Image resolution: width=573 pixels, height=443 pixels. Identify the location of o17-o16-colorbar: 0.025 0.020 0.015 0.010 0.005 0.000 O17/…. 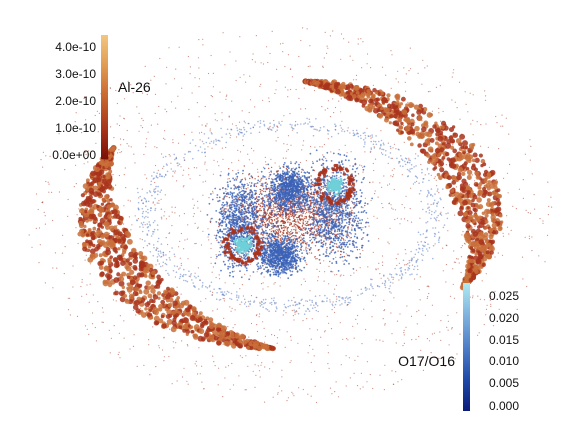
(458, 348).